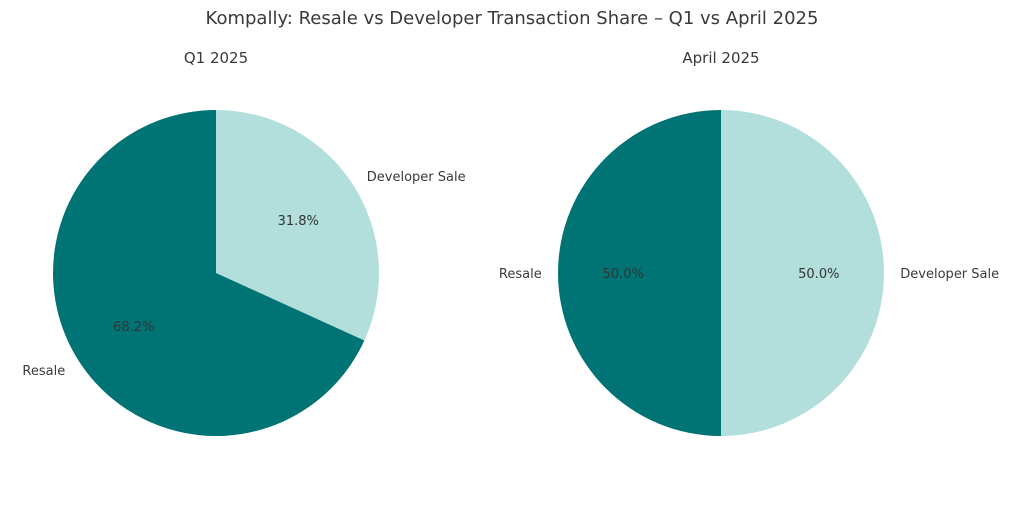 This screenshot has height=512, width=1024. What do you see at coordinates (298, 221) in the screenshot?
I see `pie-percent-label: 31.8%` at bounding box center [298, 221].